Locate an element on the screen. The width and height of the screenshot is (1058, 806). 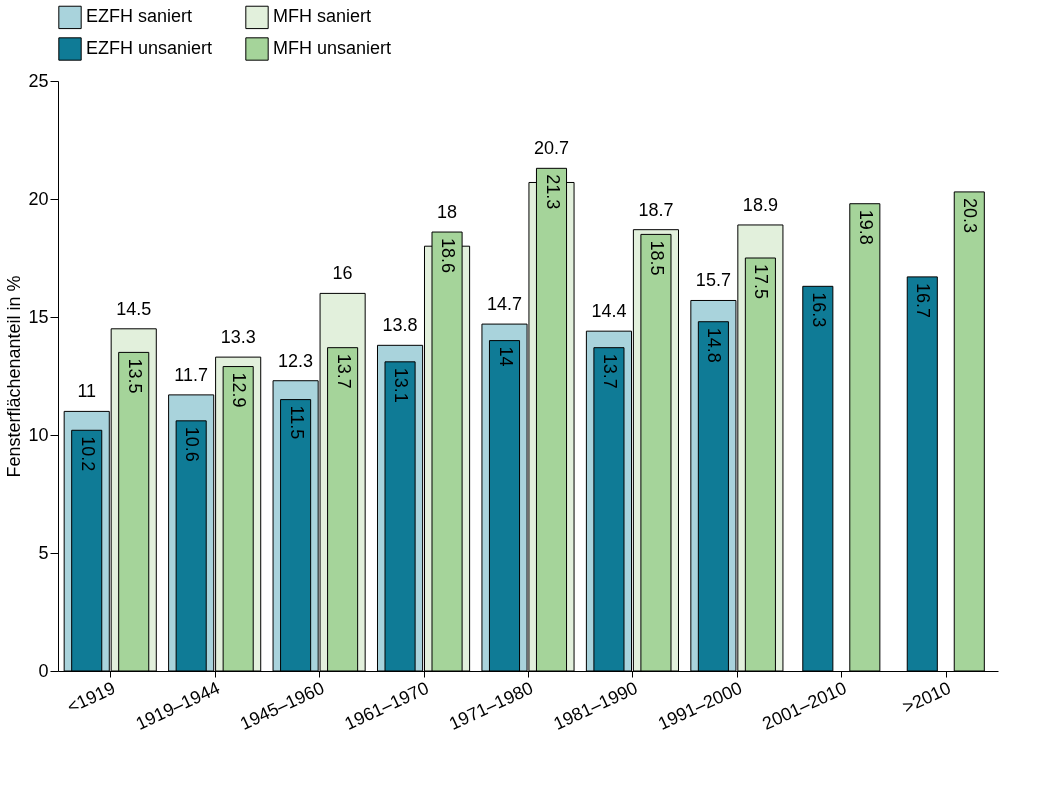
data-label: 13.8 is located at coordinates (400, 325).